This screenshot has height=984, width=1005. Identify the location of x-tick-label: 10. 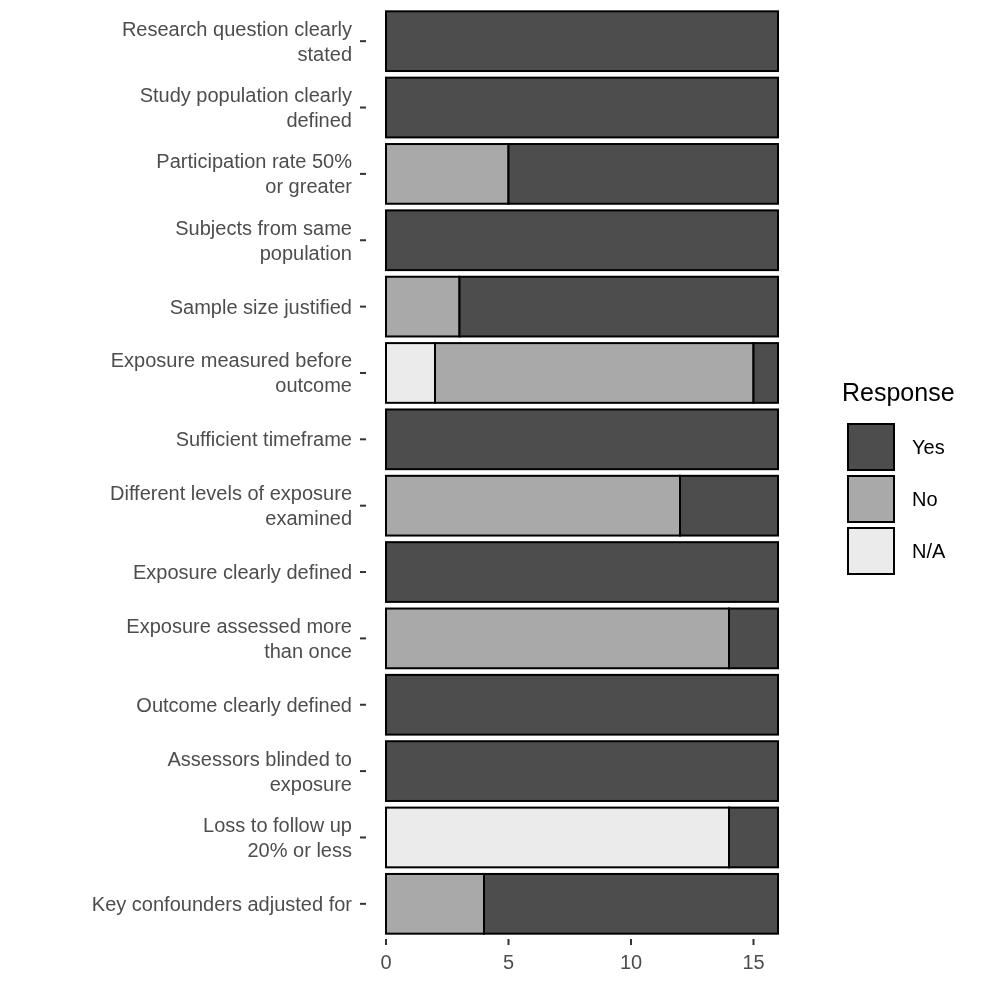
(631, 962).